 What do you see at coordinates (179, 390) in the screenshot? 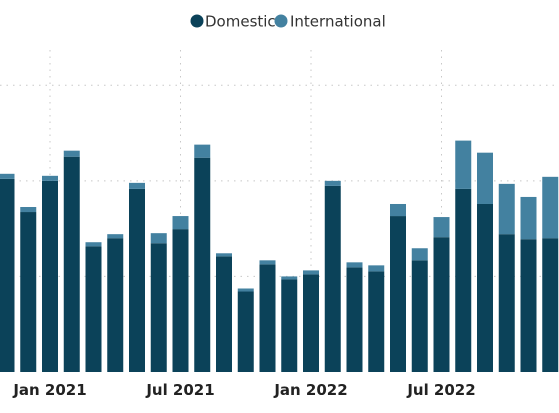
I see `x-tick-label-1: Jul 2021` at bounding box center [179, 390].